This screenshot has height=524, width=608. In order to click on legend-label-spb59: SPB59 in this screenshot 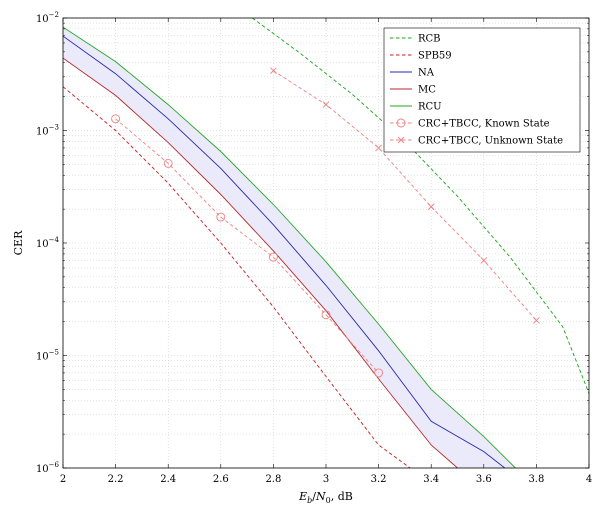, I will do `click(435, 56)`.